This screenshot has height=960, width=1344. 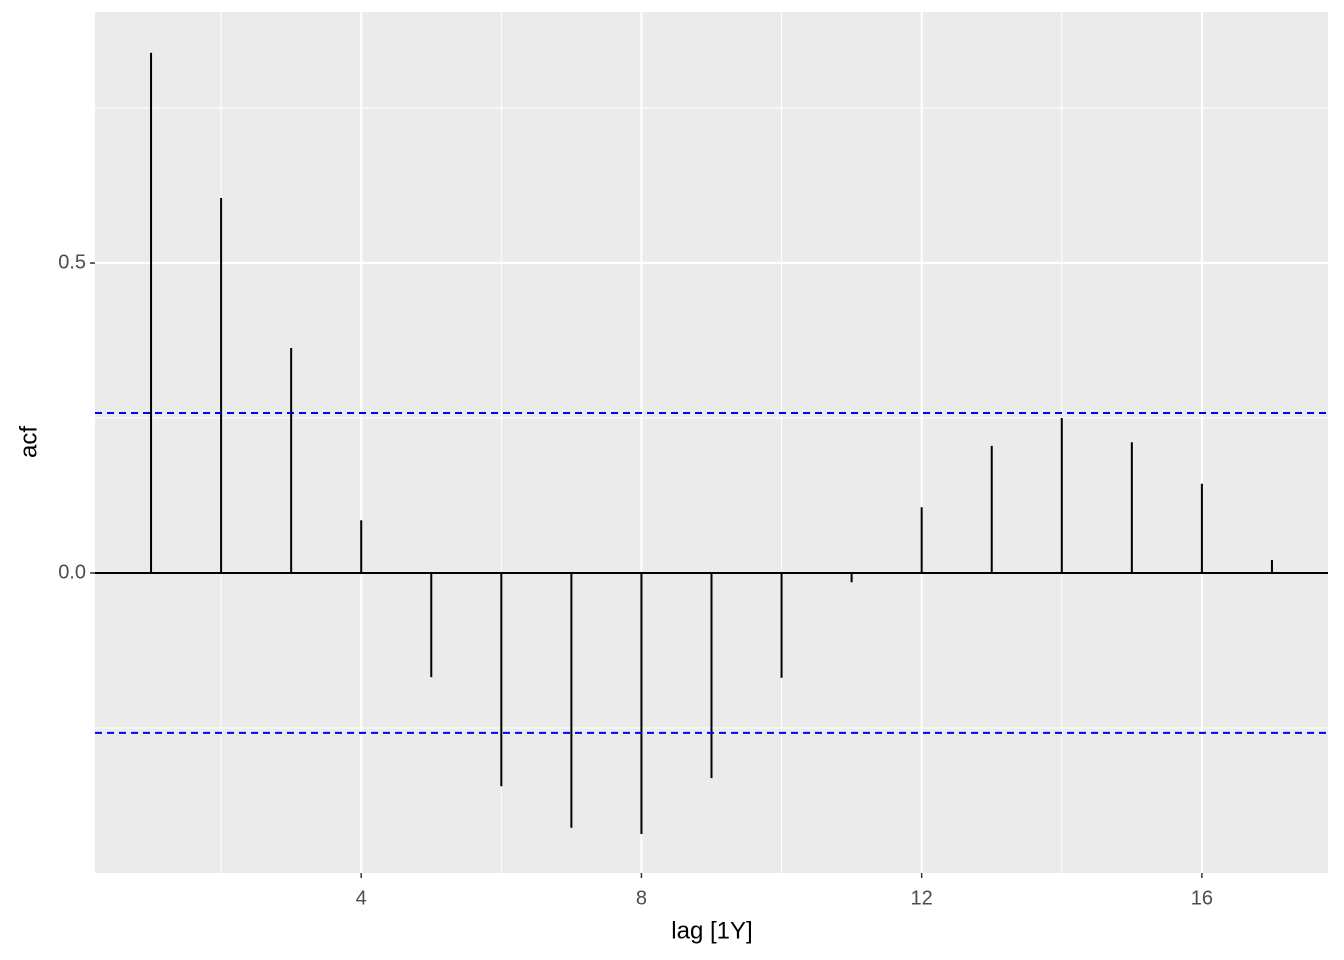 What do you see at coordinates (641, 898) in the screenshot?
I see `x-tick-label: 8` at bounding box center [641, 898].